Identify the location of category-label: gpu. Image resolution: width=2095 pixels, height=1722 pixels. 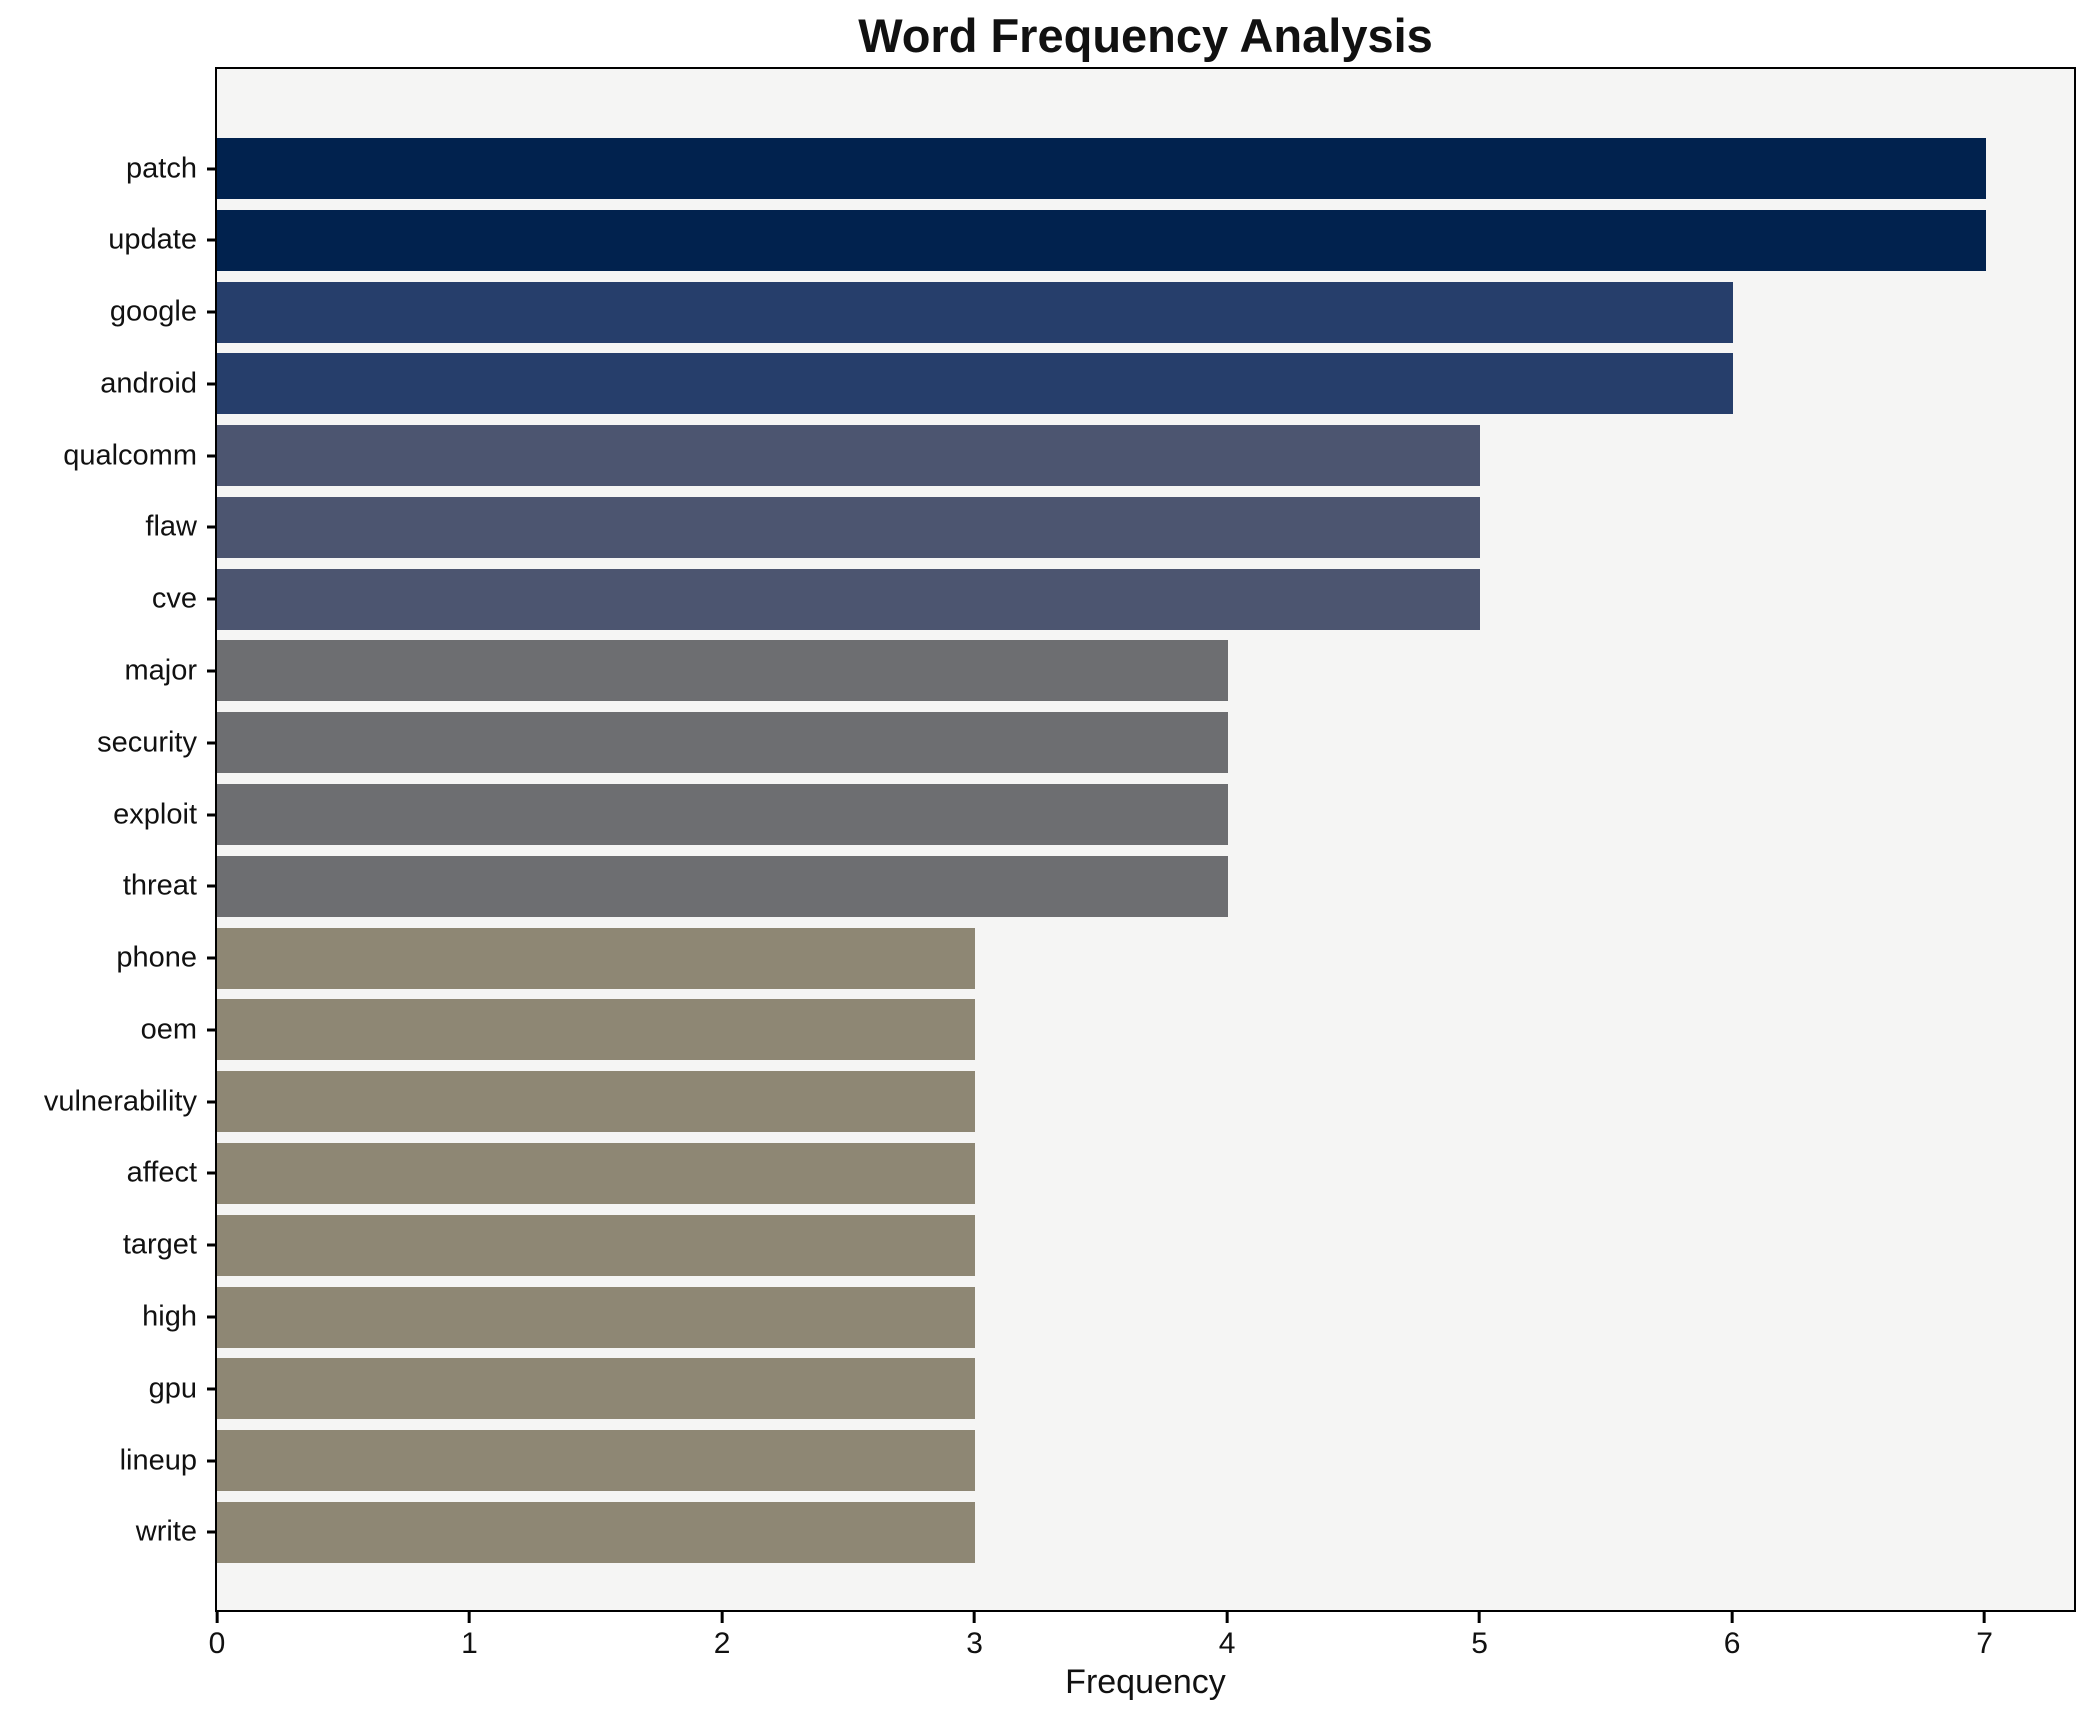
(172, 1388).